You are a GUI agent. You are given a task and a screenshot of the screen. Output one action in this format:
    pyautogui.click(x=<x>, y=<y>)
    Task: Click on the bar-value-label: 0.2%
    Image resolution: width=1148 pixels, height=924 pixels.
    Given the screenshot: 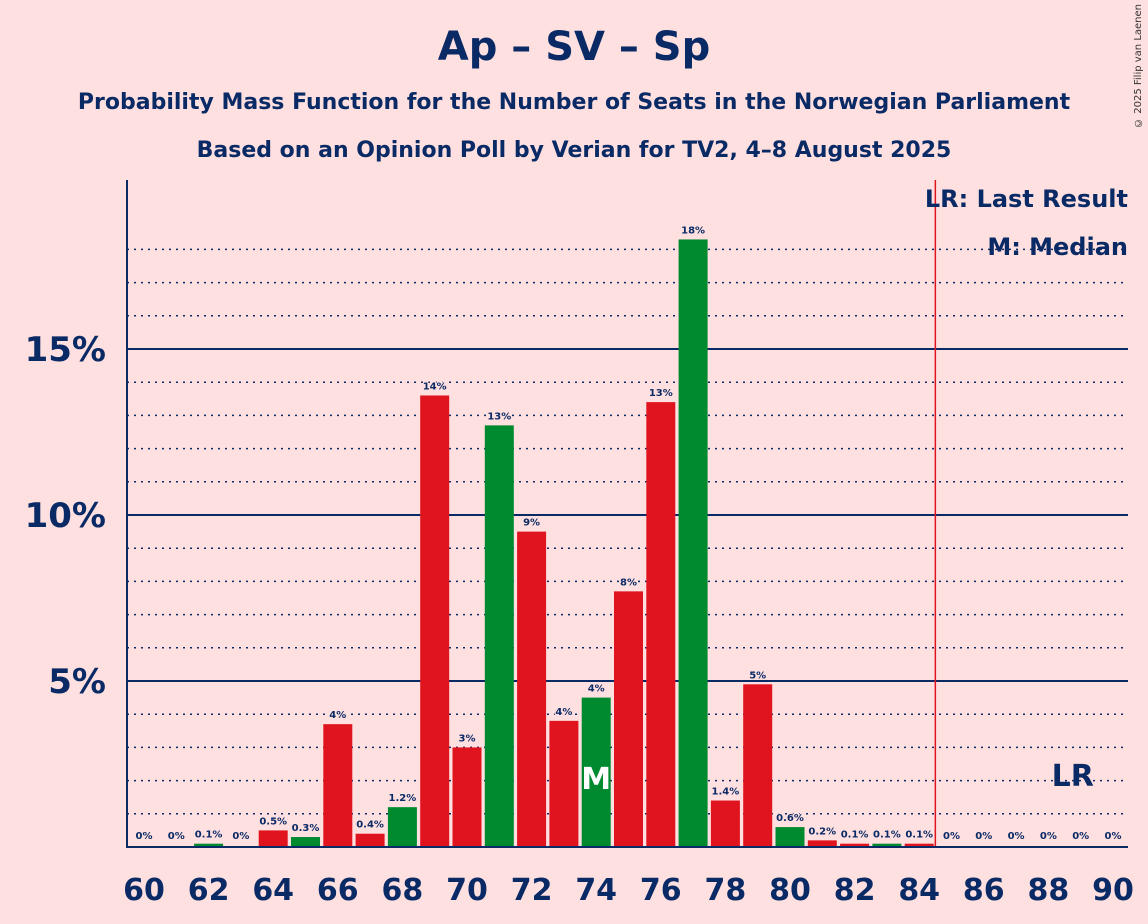 What is the action you would take?
    pyautogui.click(x=822, y=831)
    